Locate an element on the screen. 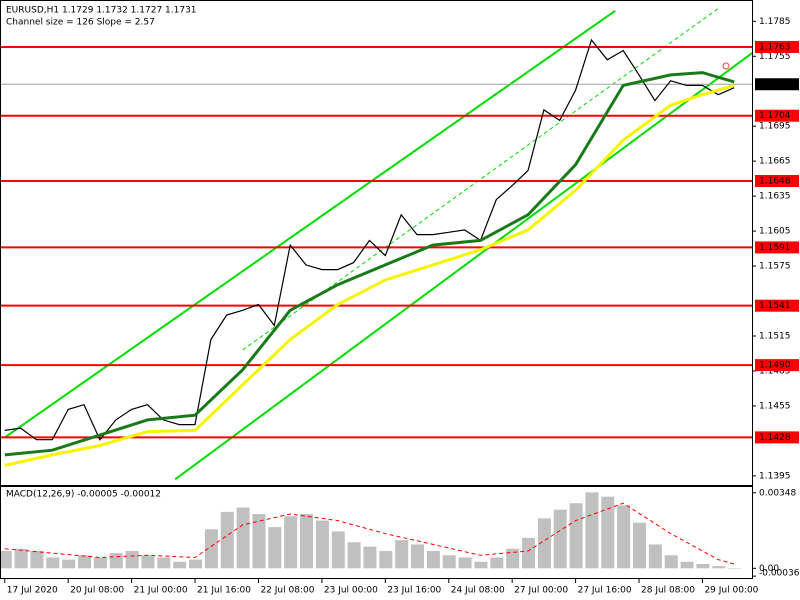  level-label: 1.1648 is located at coordinates (775, 181).